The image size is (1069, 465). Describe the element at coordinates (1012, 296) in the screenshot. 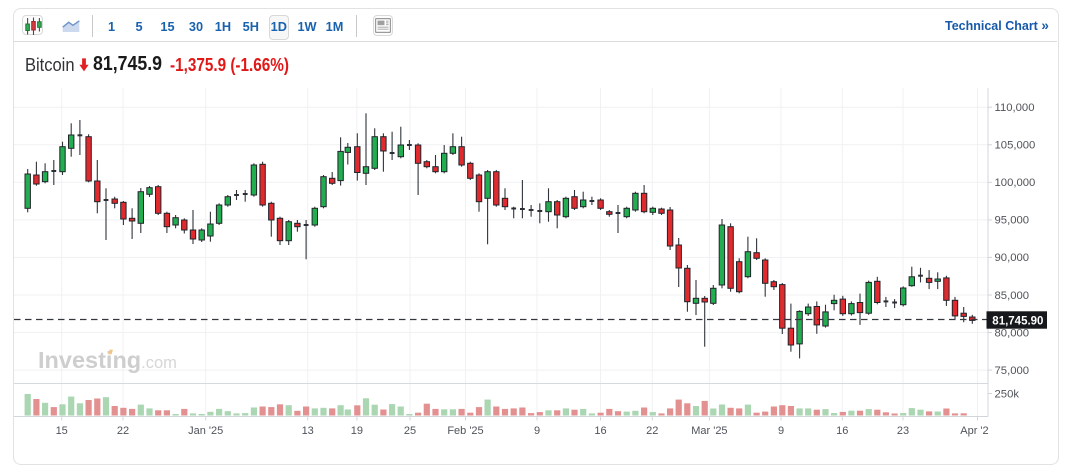

I see `svg-text: 85,000` at that location.